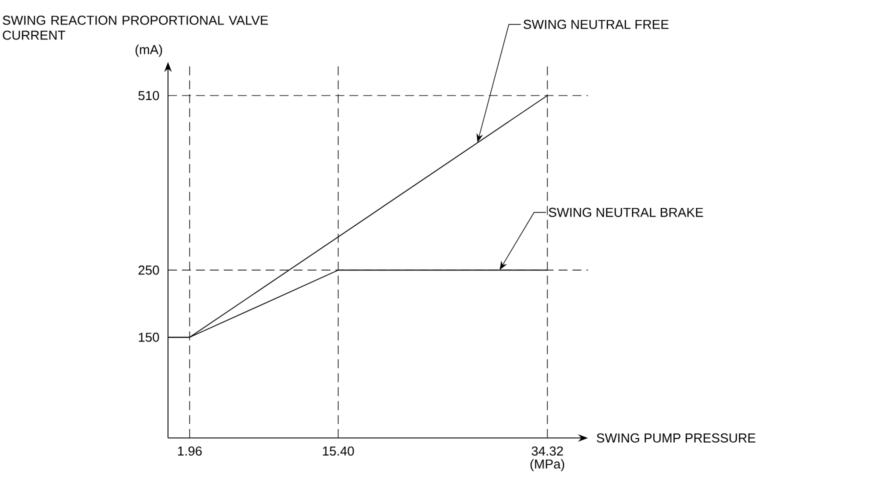 The image size is (880, 500). I want to click on x-tick-label: 1.96, so click(190, 451).